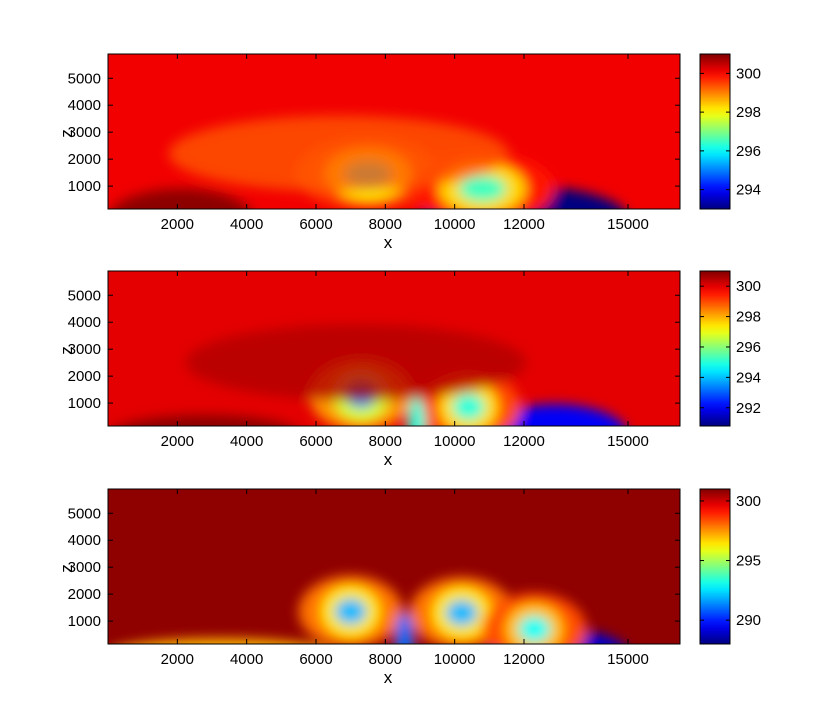 This screenshot has width=830, height=727. Describe the element at coordinates (748, 620) in the screenshot. I see `colorbar-tick-label: 290` at that location.